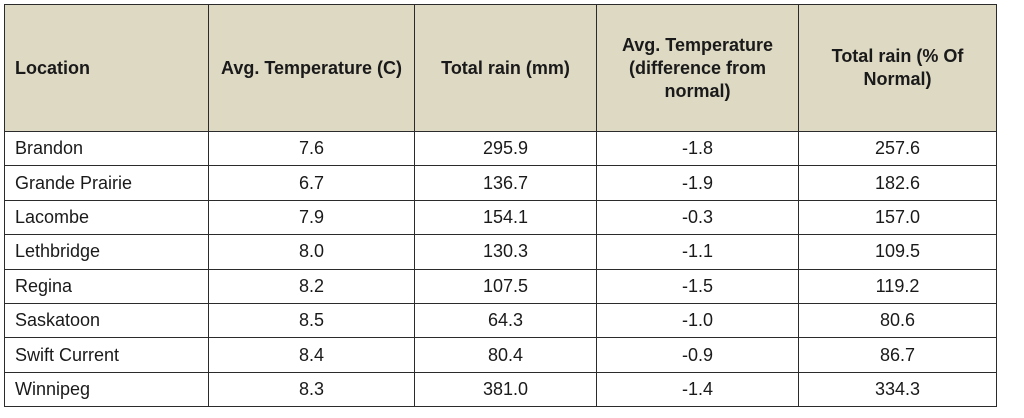 This screenshot has width=1024, height=418. Describe the element at coordinates (897, 183) in the screenshot. I see `cell-rain-percent-normal: 182.6` at that location.